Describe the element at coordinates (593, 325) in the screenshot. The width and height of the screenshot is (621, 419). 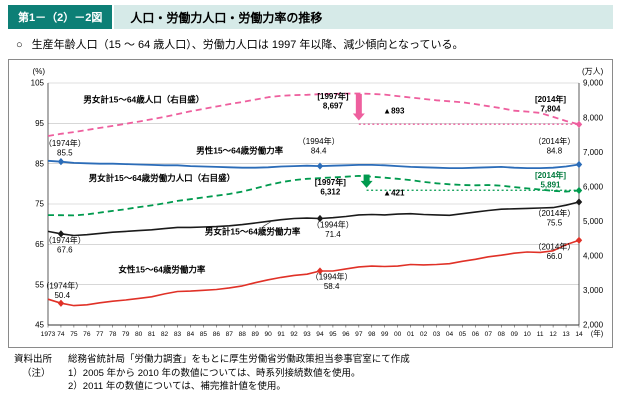
I see `svg-text: 2,000` at that location.